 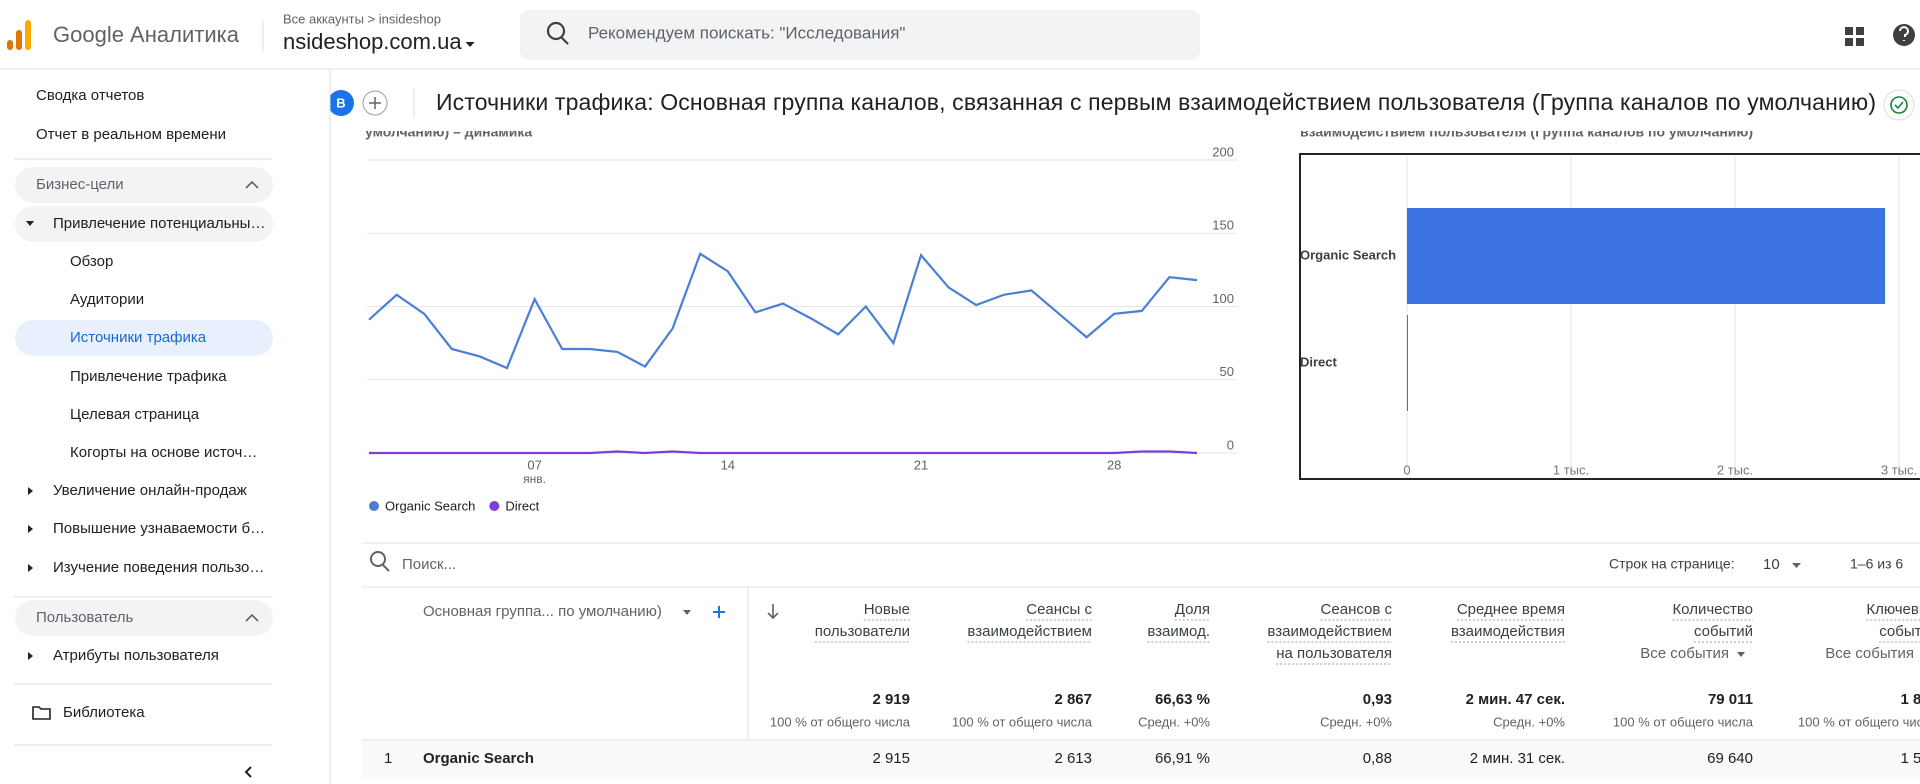 What do you see at coordinates (131, 134) in the screenshot?
I see `nav-item: Отчет в реальном времени` at bounding box center [131, 134].